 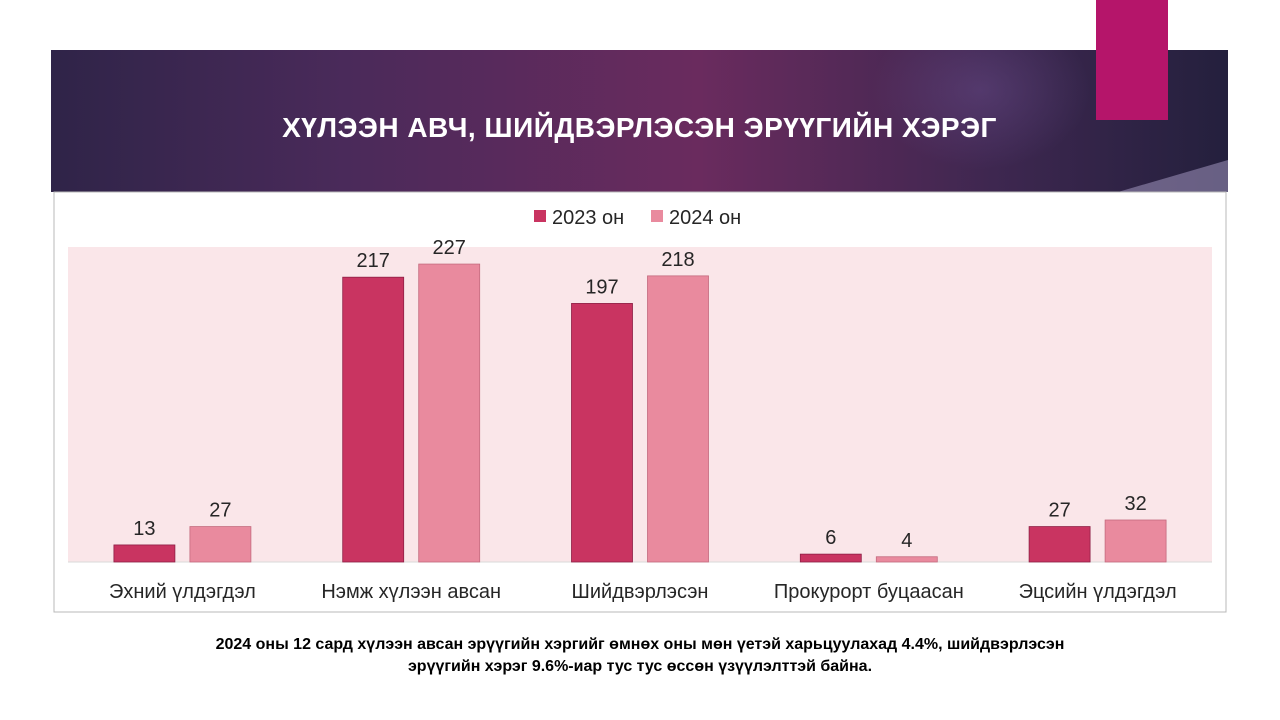 What do you see at coordinates (411, 592) in the screenshot?
I see `category-label-2: Нэмж хүлээн авсан` at bounding box center [411, 592].